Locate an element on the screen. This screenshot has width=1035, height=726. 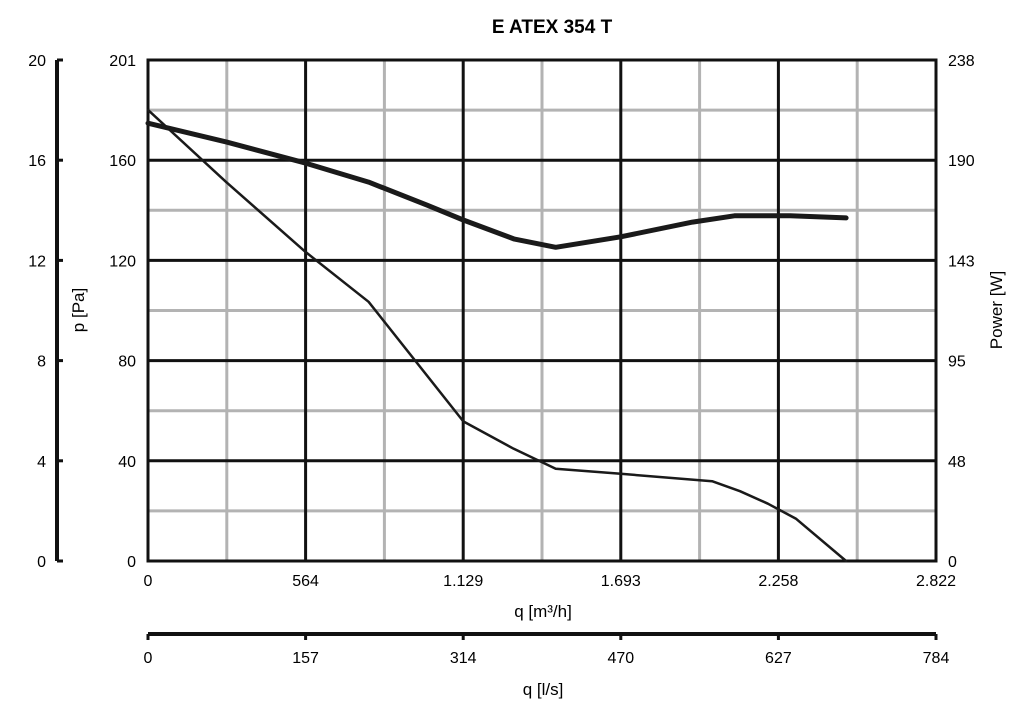
y-tick-label-pressure: 160 is located at coordinates (122, 161).